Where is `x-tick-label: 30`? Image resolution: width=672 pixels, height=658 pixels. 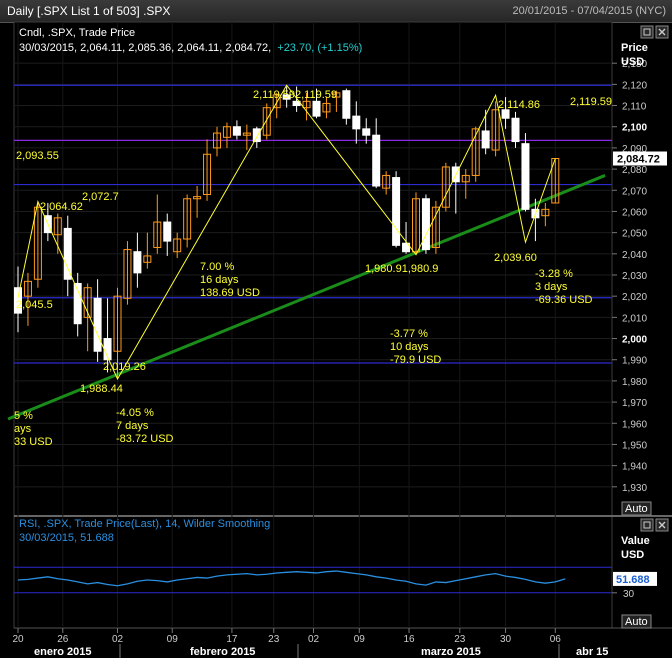 x-tick-label: 30 is located at coordinates (506, 639).